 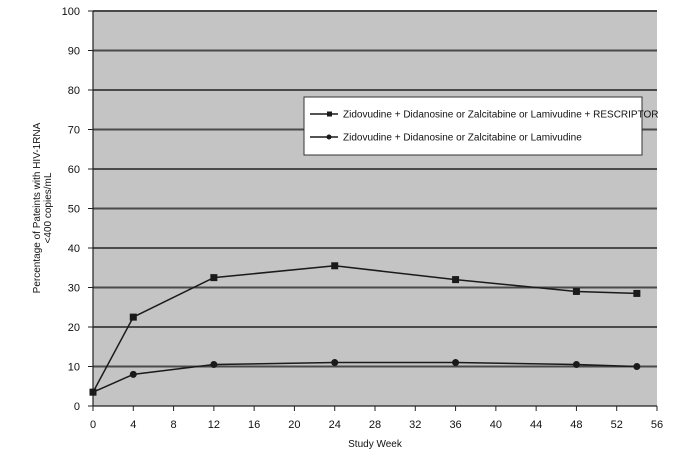 I want to click on y-tick-label: 0, so click(x=77, y=407).